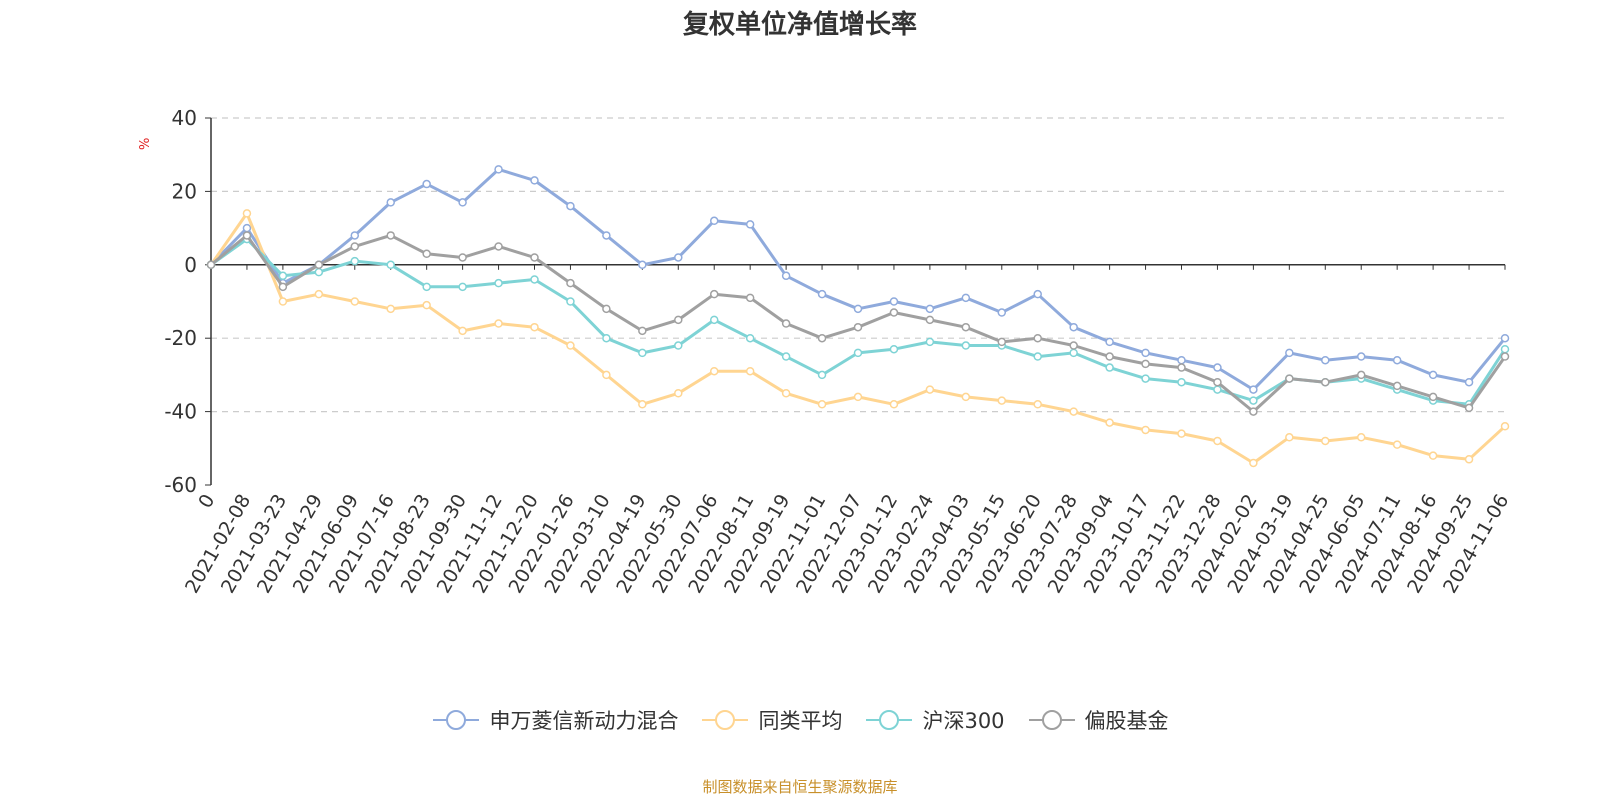 The height and width of the screenshot is (800, 1600). What do you see at coordinates (190, 265) in the screenshot?
I see `y-tick-label: 0` at bounding box center [190, 265].